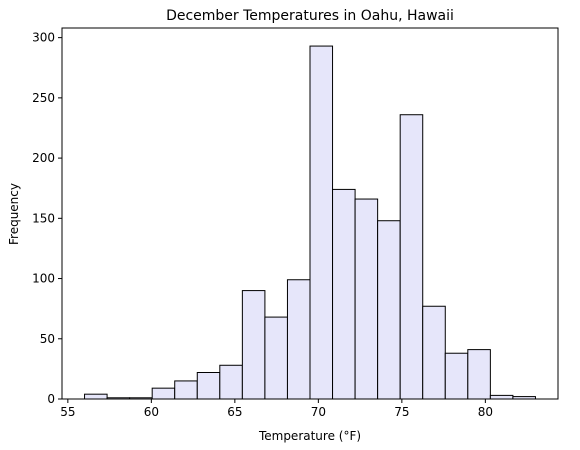 The width and height of the screenshot is (580, 450). Describe the element at coordinates (276, 409) in the screenshot. I see `x-axis: 55 60 65 70 75 80` at that location.